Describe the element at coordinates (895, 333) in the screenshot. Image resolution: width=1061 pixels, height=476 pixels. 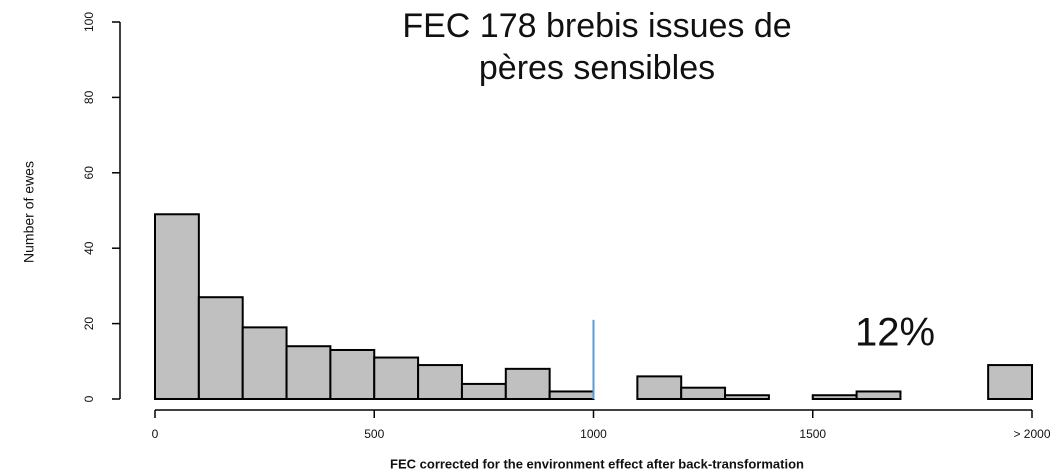
I see `annotation: 12%` at that location.